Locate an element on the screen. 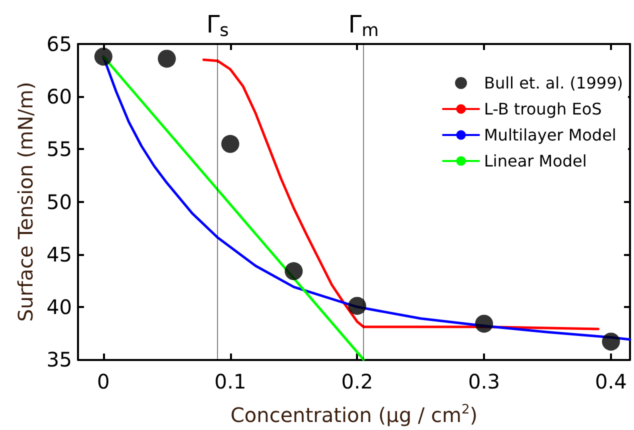 The image size is (634, 430). x-tick-label: 0.3 is located at coordinates (484, 382).